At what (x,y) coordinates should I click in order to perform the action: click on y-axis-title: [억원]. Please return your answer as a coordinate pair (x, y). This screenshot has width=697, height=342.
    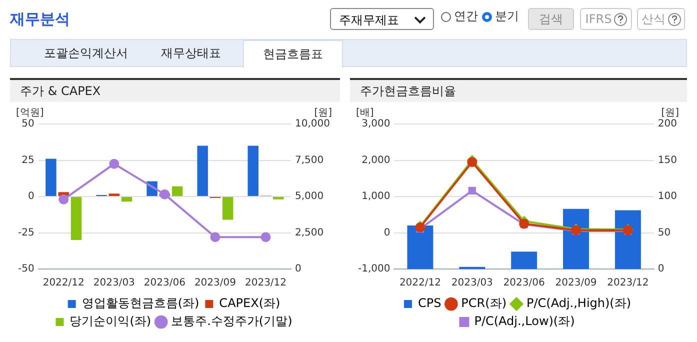
    Looking at the image, I should click on (30, 113).